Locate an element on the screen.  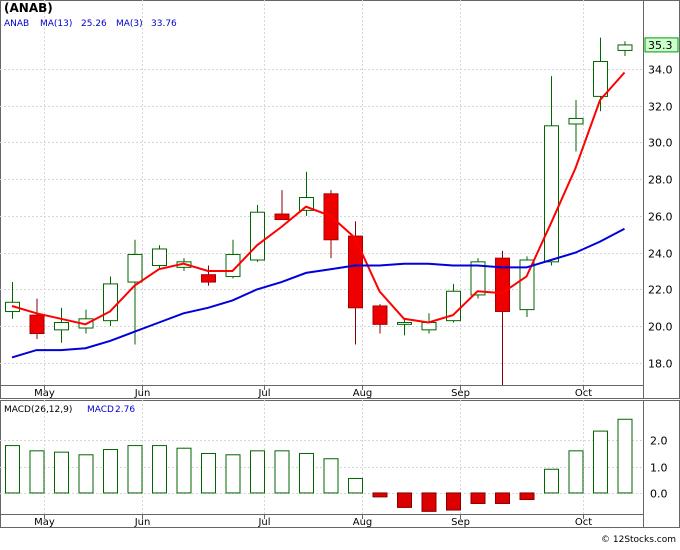
macd-y-tick-labels: 0.0 1.0 2.0 is located at coordinates (659, 468).